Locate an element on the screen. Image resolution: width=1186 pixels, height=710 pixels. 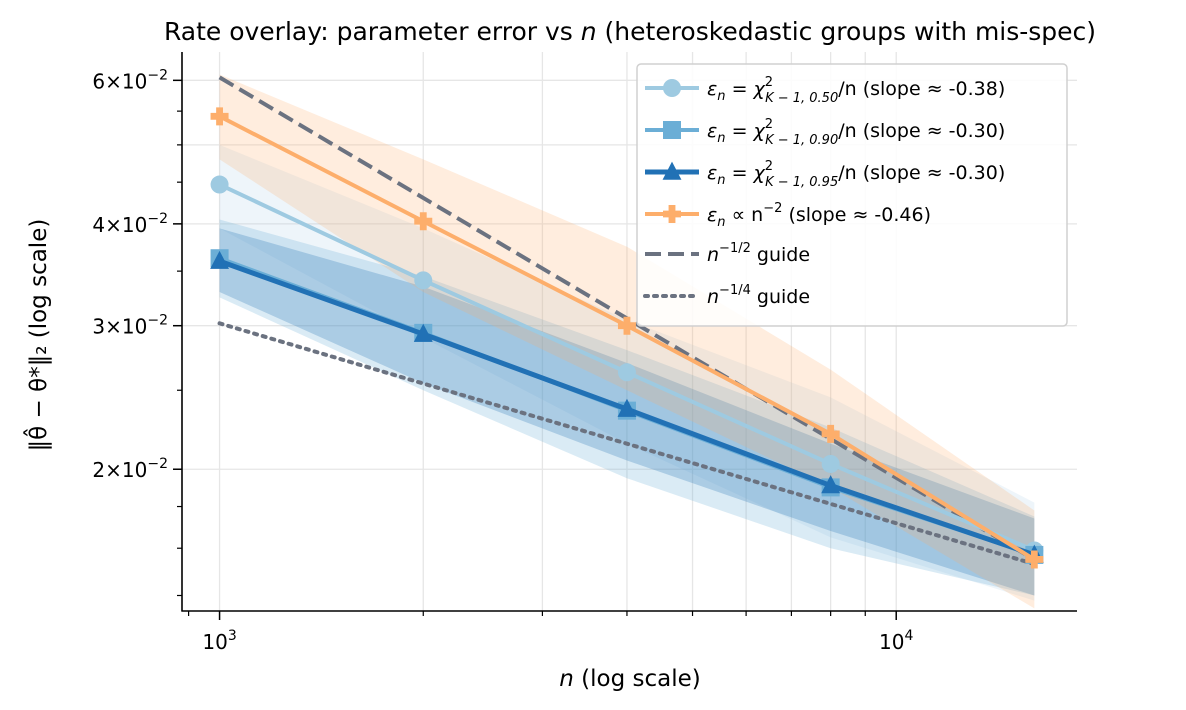
x-tick-label: 10³ is located at coordinates (219, 641).